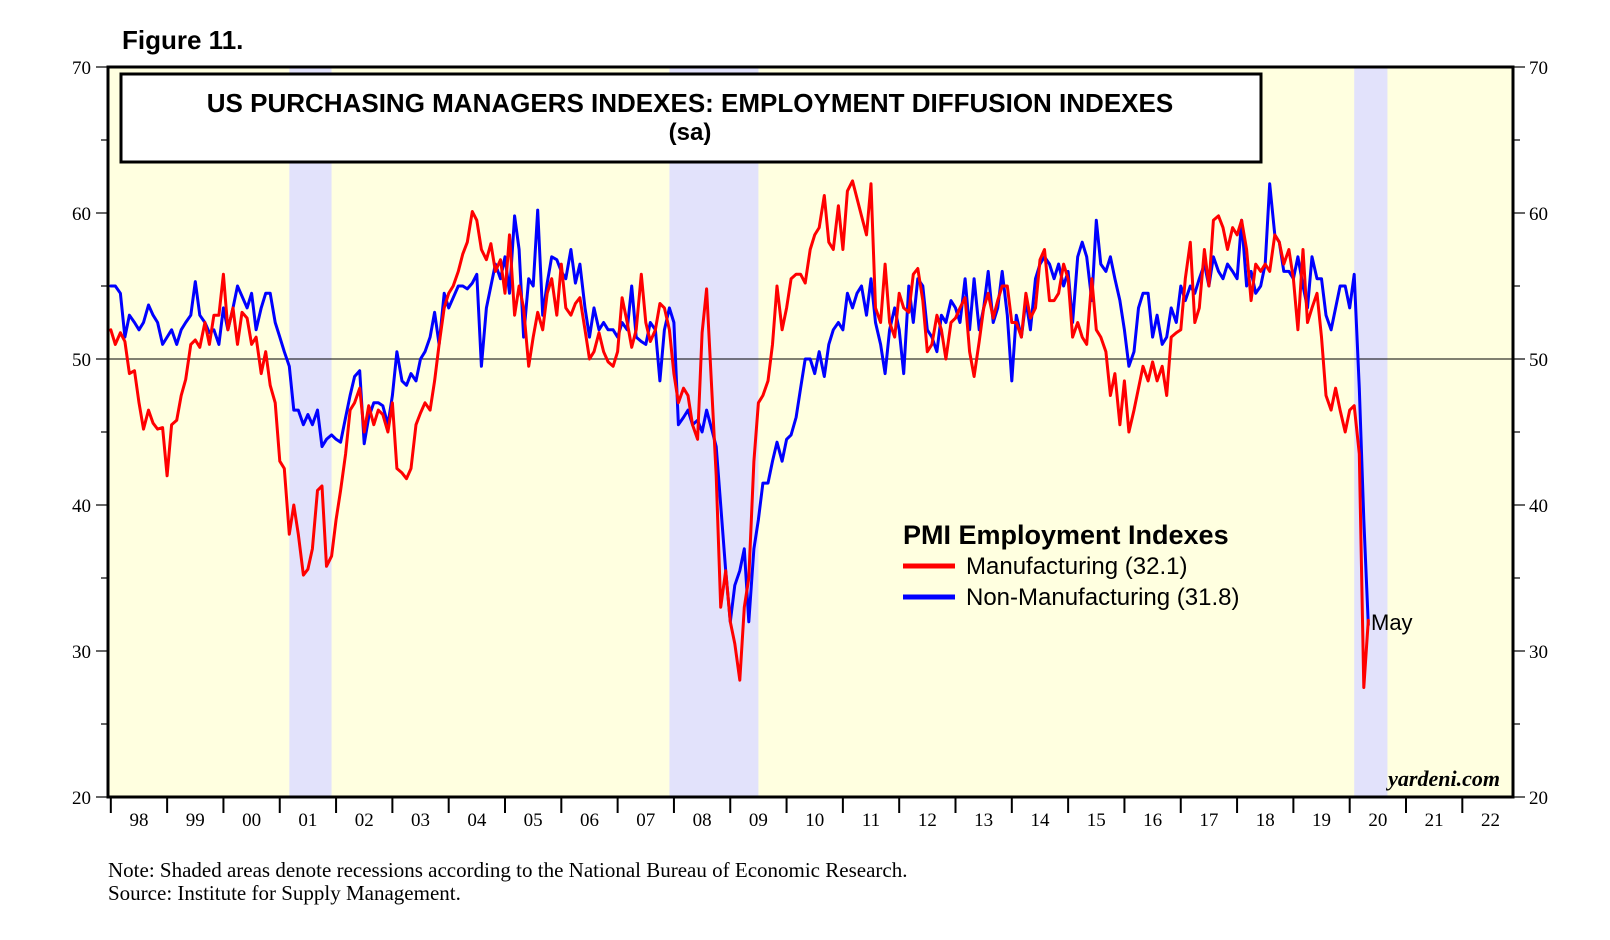 The width and height of the screenshot is (1610, 940). What do you see at coordinates (690, 132) in the screenshot?
I see `chart-subtitle: (sa)` at bounding box center [690, 132].